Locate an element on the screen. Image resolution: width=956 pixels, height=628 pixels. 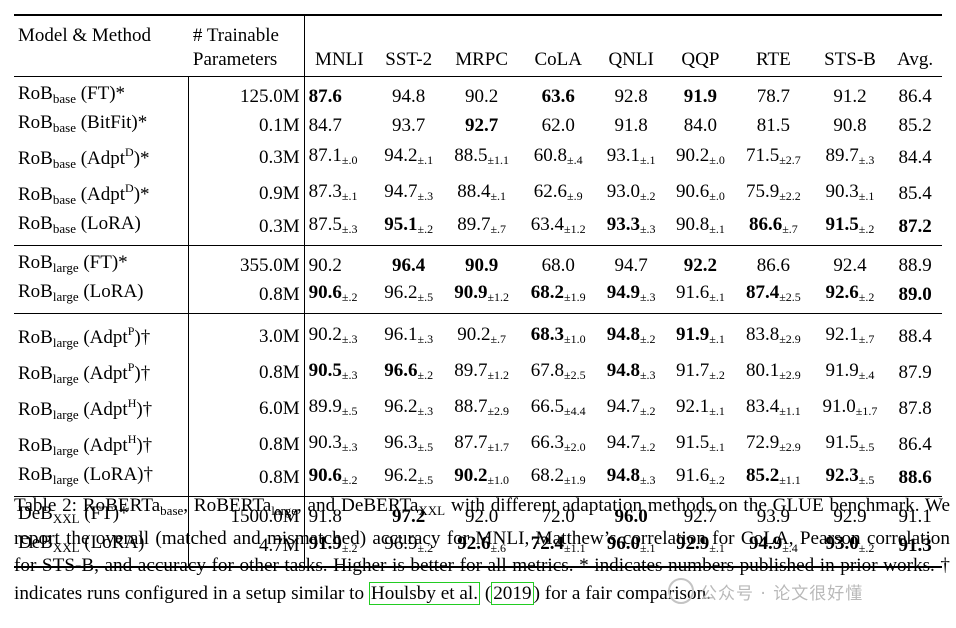
score-cell-qnli: 93.3±.3 is located at coordinates (631, 224).